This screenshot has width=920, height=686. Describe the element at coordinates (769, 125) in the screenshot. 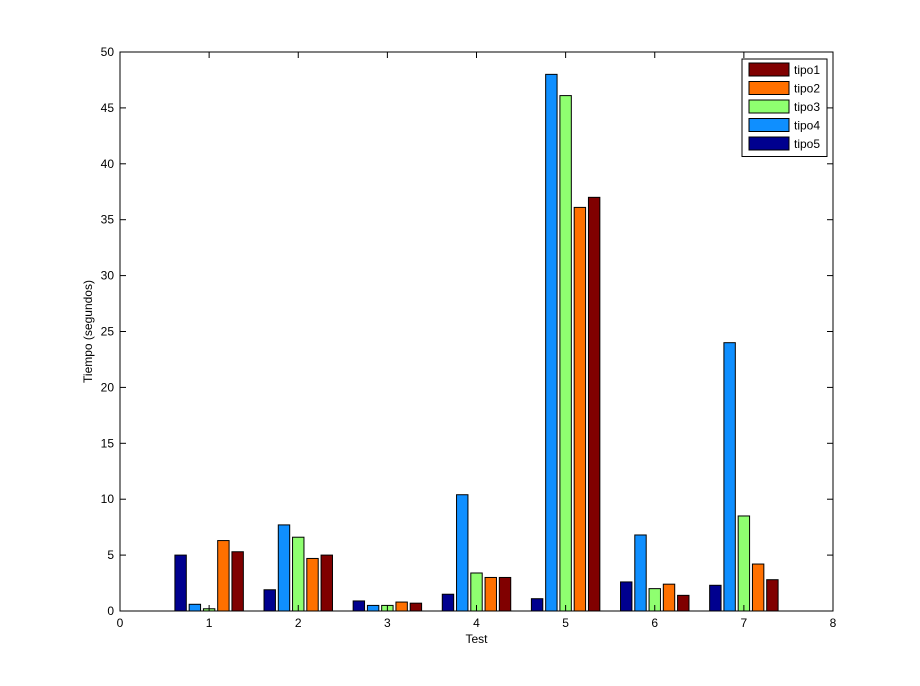

I see `legend-swatch-tipo4` at that location.